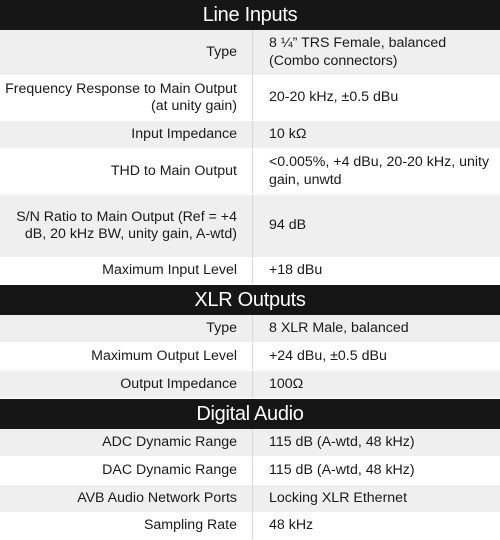  I want to click on spec-row-adc-dynamic-range: ADC Dynamic Range 115 dB (A-wtd, 48 kHz), so click(250, 443).